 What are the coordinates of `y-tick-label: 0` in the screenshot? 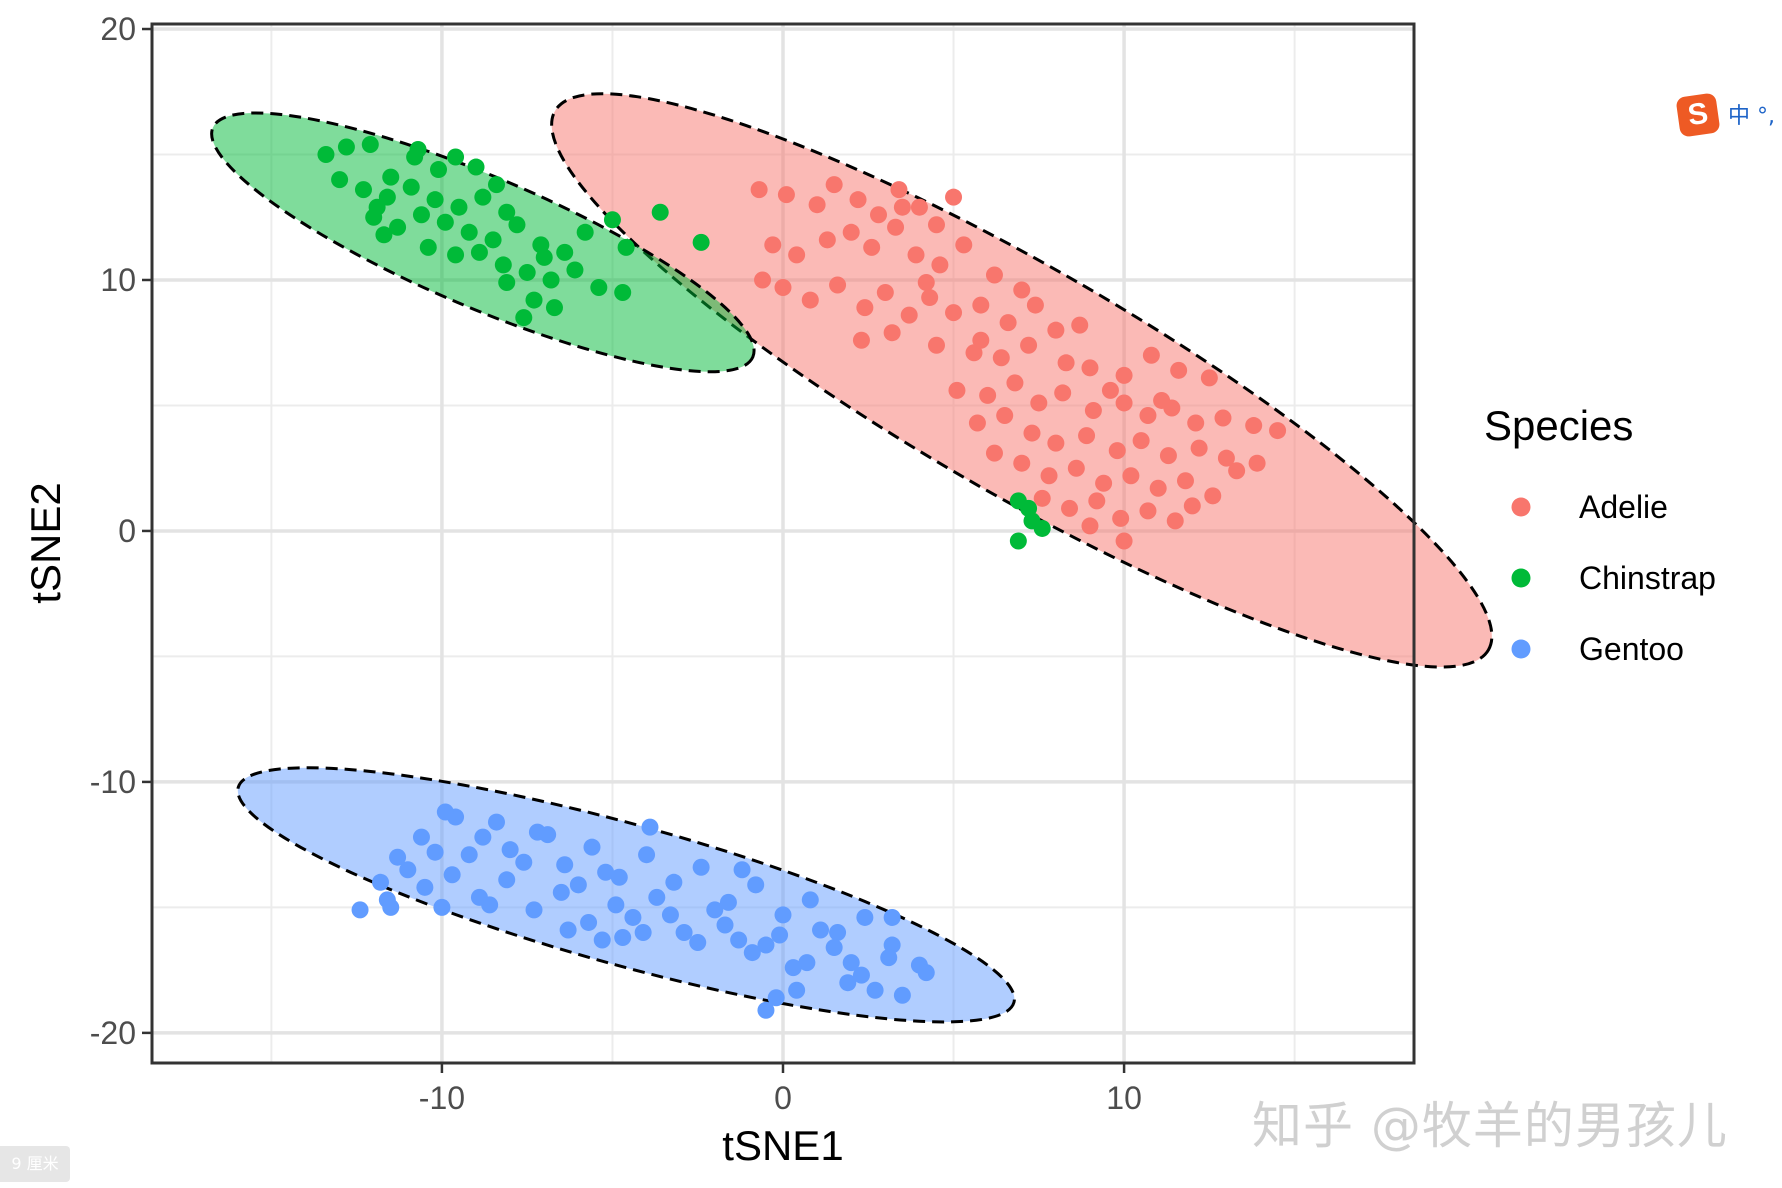 It's located at (127, 531).